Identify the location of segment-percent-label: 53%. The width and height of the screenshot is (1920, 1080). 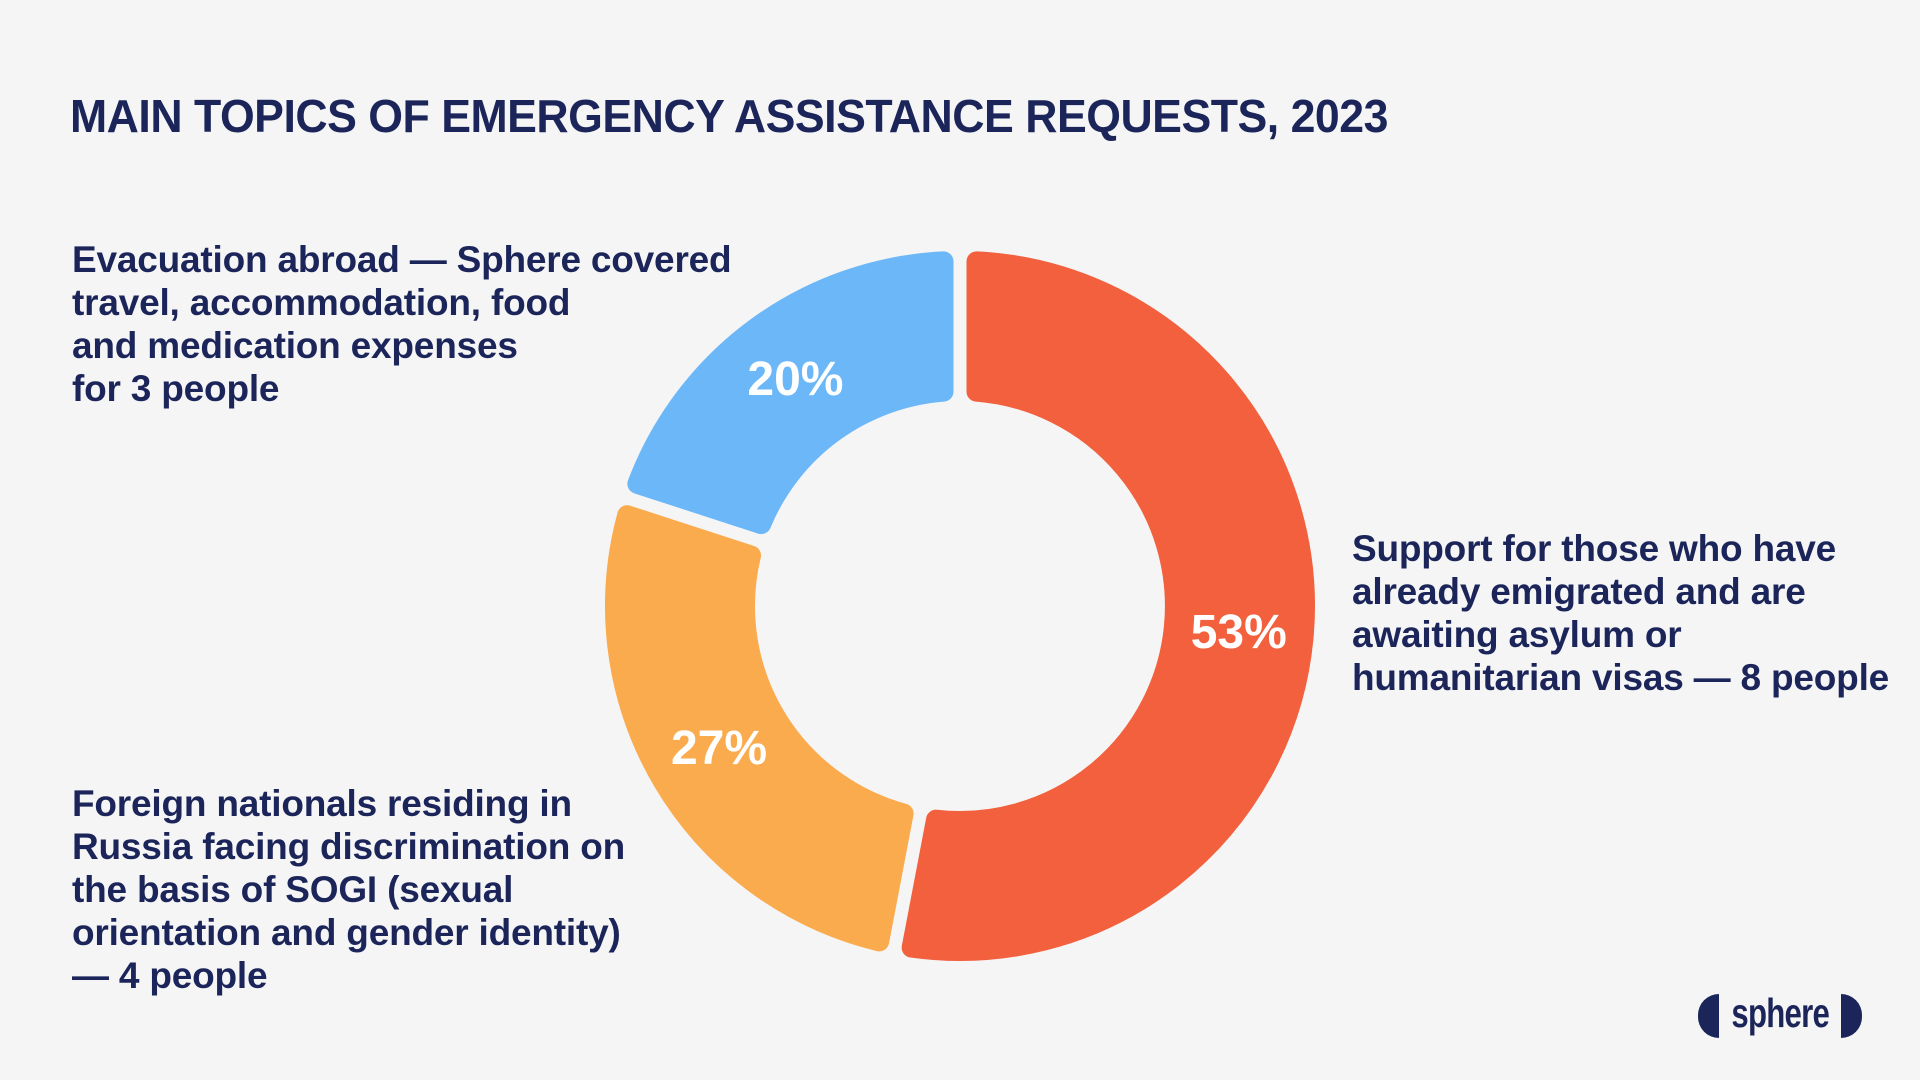
(1239, 632).